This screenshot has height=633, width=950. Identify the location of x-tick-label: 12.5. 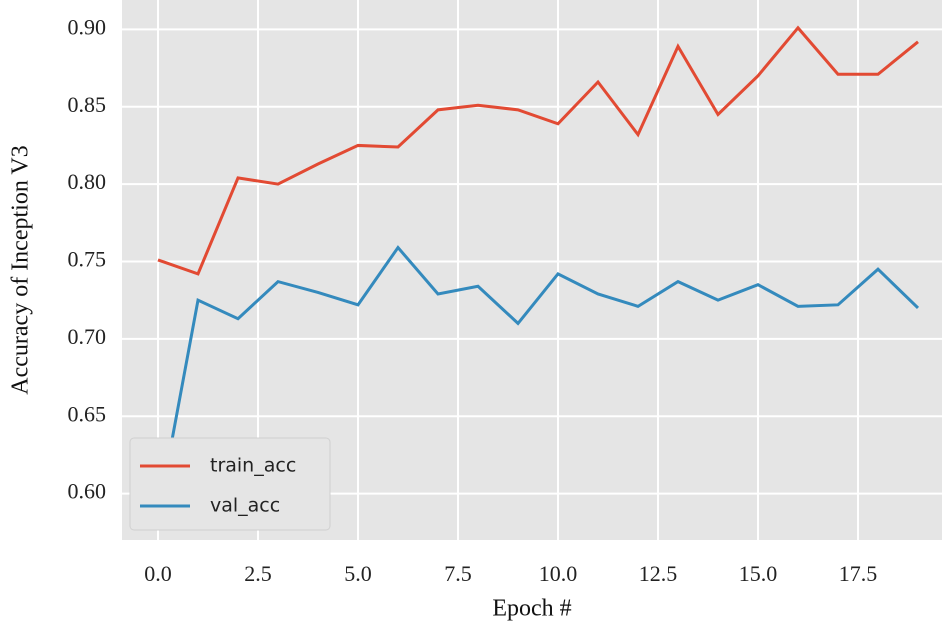
(658, 573).